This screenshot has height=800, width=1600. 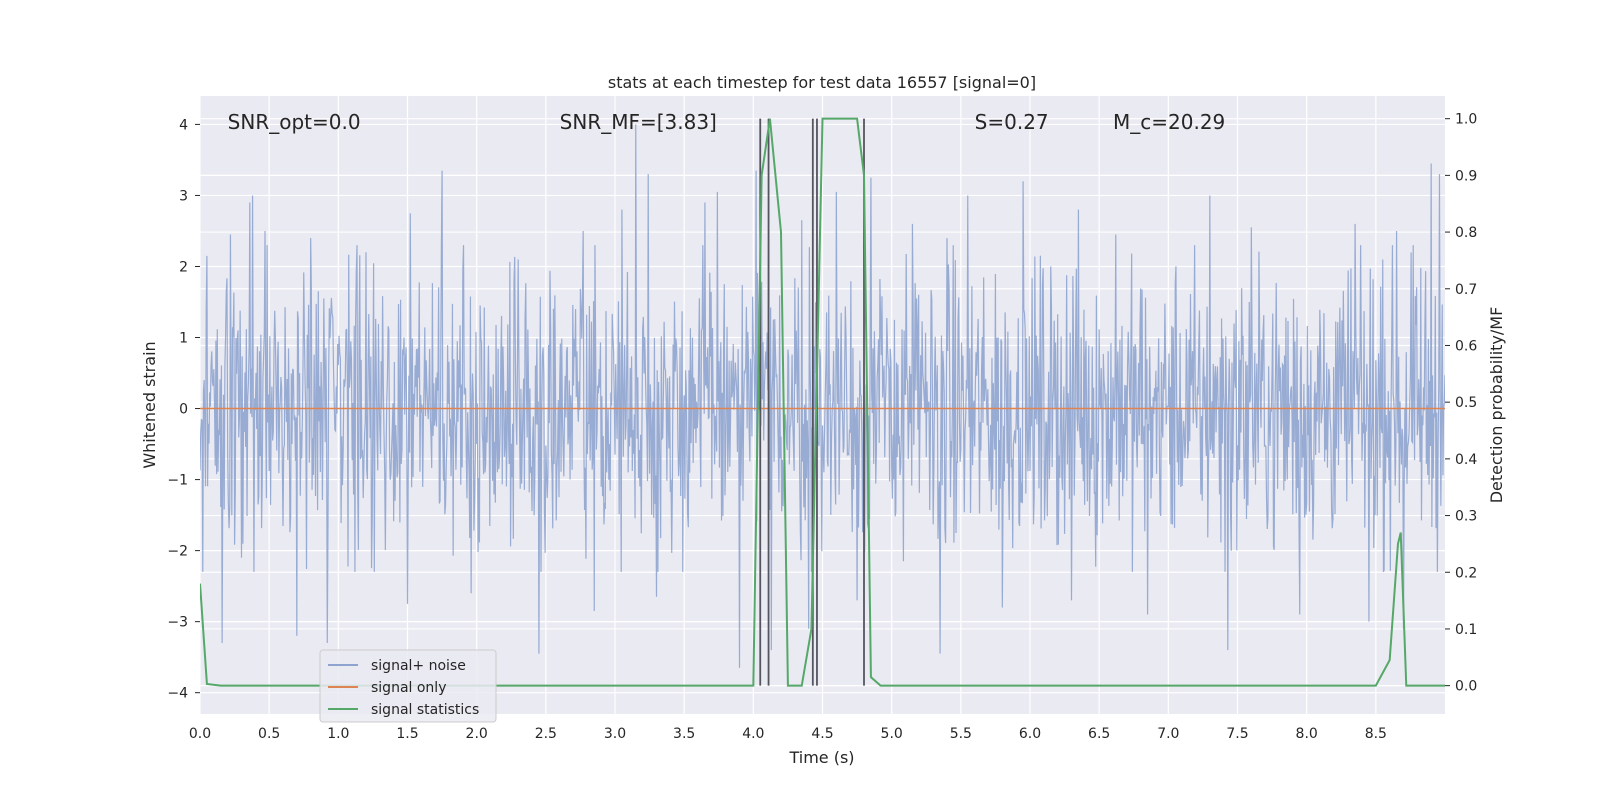 What do you see at coordinates (183, 339) in the screenshot?
I see `y-tick-label: 1` at bounding box center [183, 339].